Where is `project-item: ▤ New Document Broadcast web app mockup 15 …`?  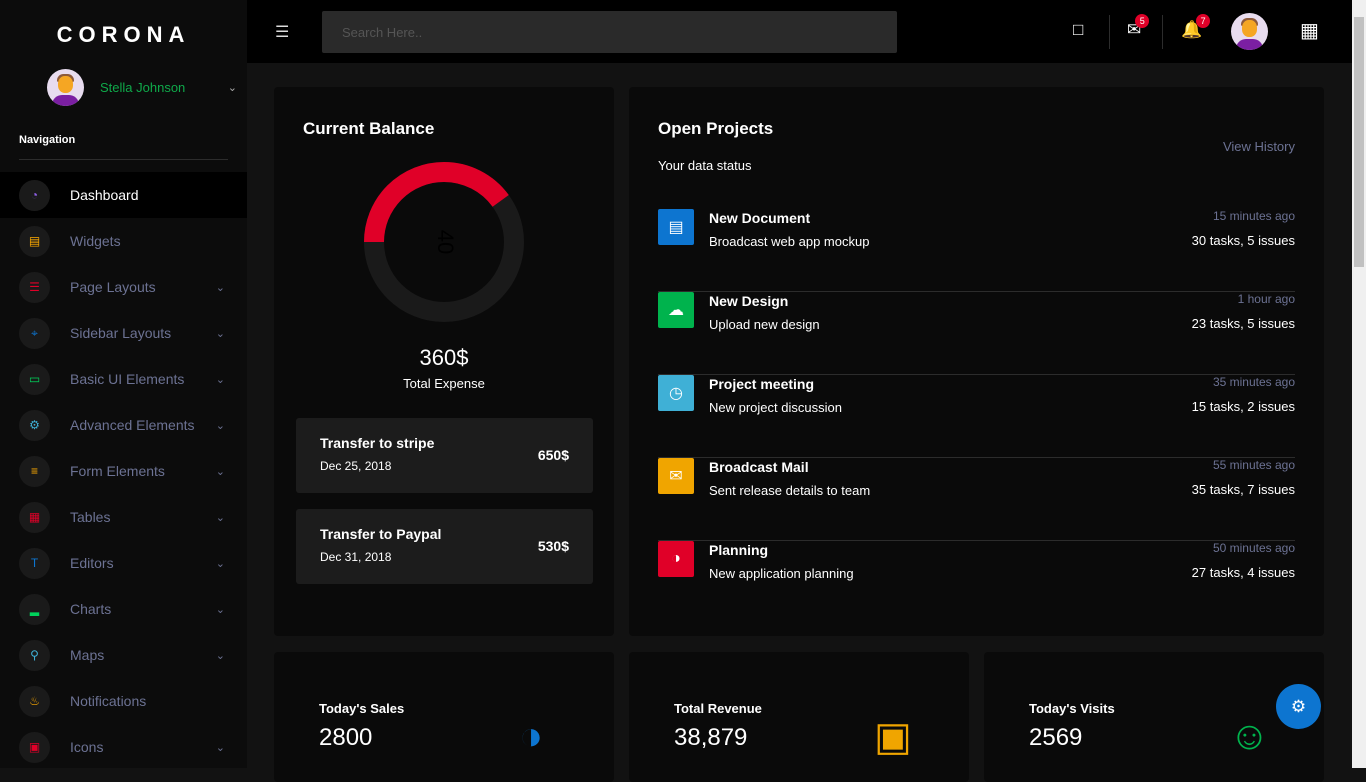 project-item: ▤ New Document Broadcast web app mockup 15 … is located at coordinates (976, 250).